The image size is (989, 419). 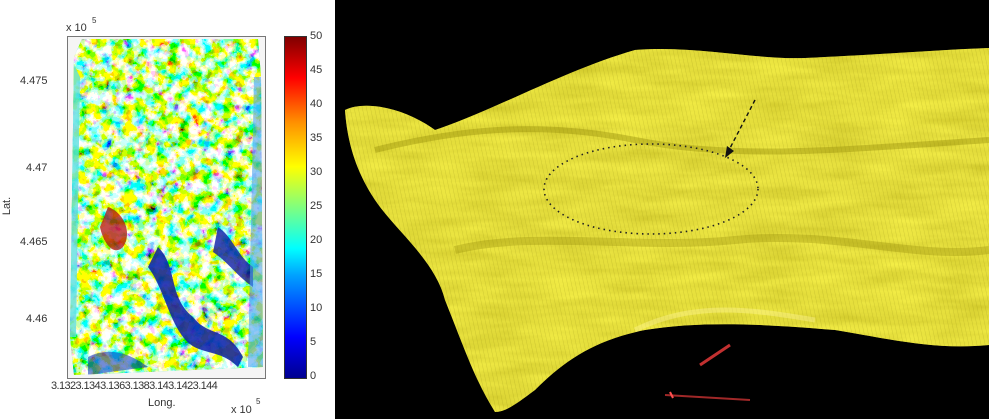 I want to click on colorbar, so click(x=295, y=207).